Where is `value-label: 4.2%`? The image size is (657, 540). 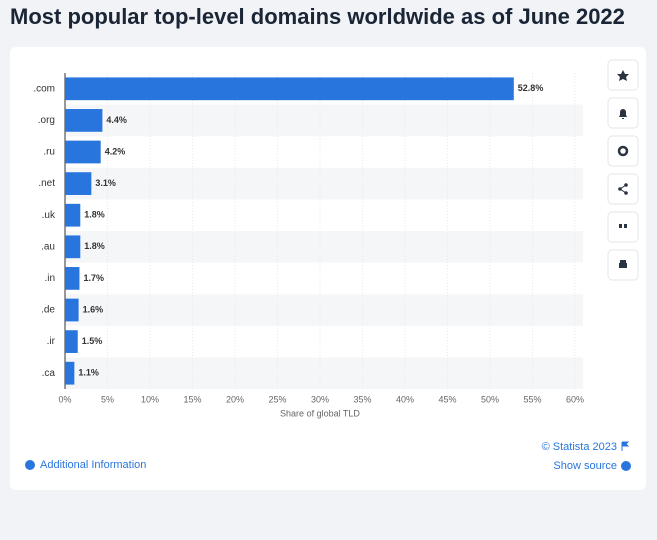 value-label: 4.2% is located at coordinates (115, 151).